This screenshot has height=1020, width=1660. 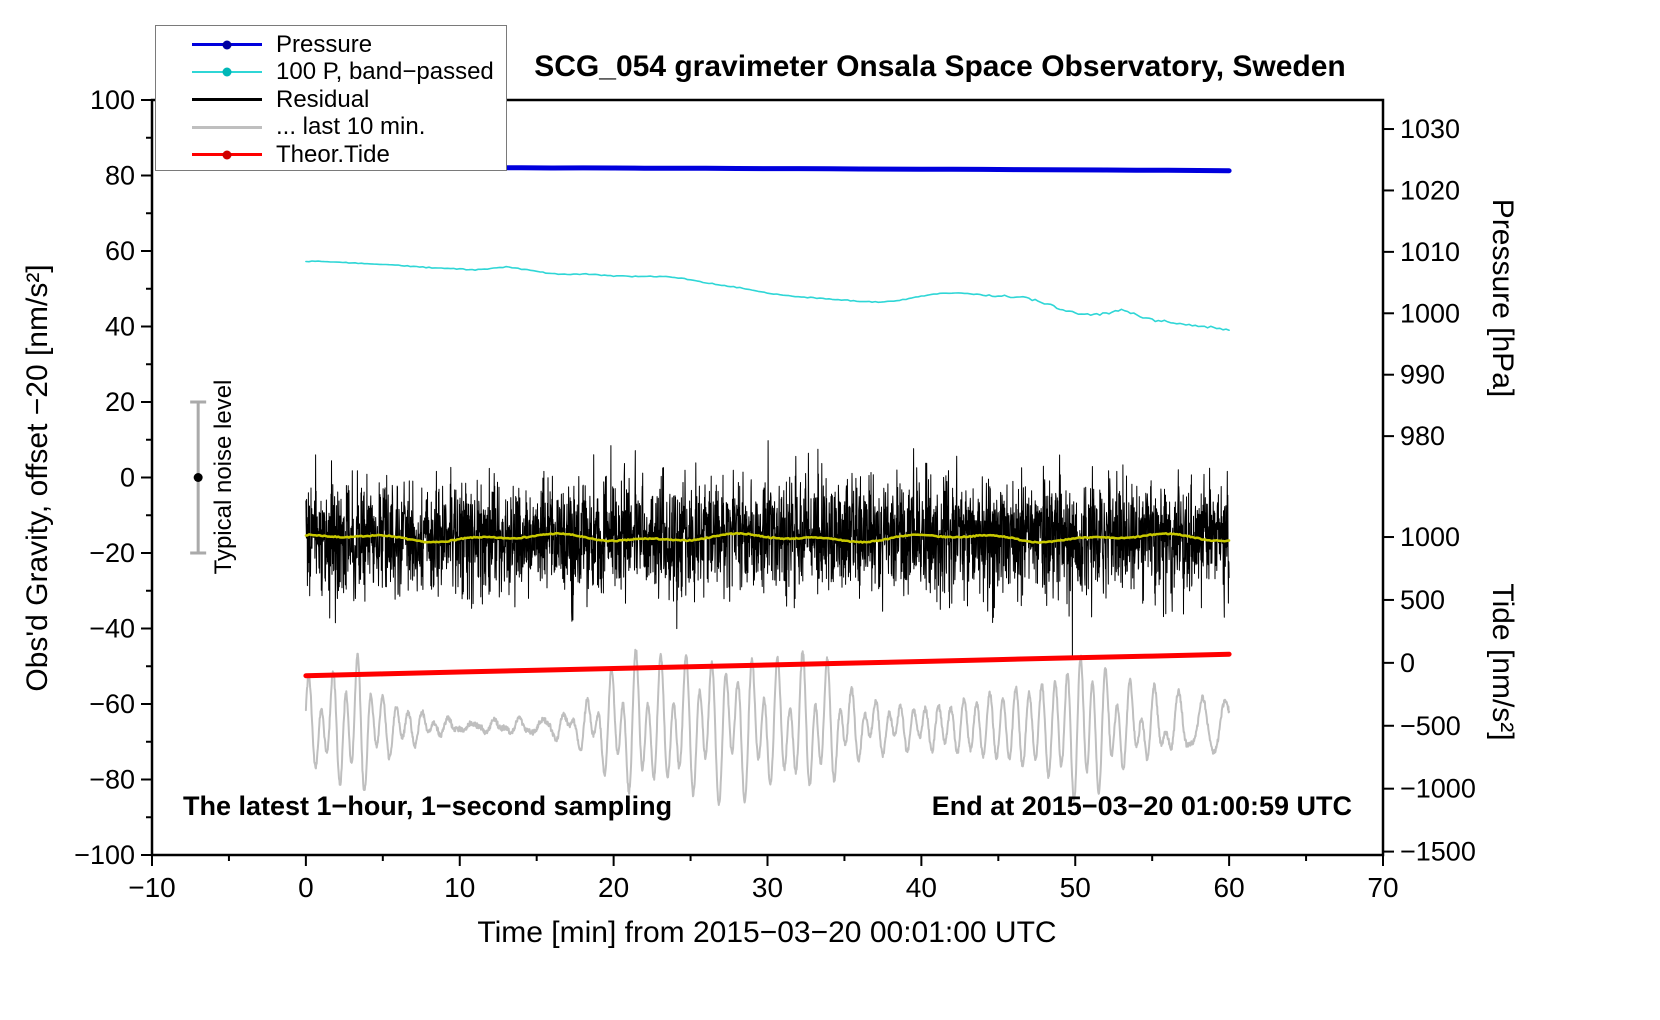 I want to click on legend-item-residual: Residual, so click(x=331, y=100).